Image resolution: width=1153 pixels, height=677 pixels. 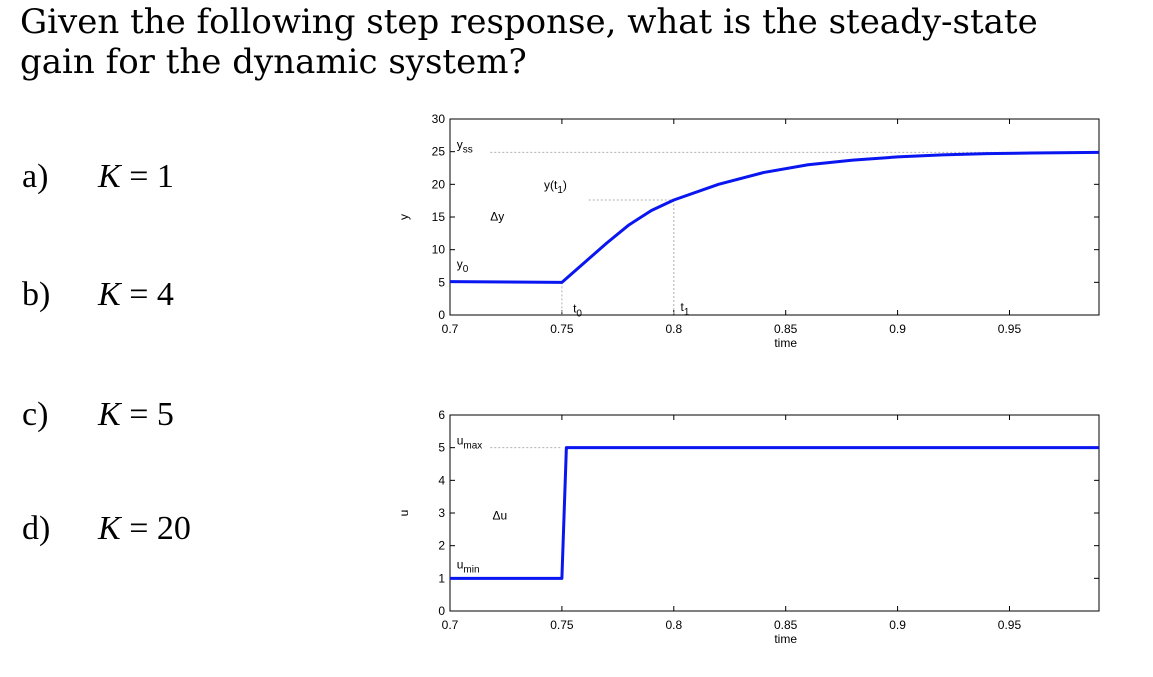 What do you see at coordinates (35, 414) in the screenshot?
I see `option-letter: c)` at bounding box center [35, 414].